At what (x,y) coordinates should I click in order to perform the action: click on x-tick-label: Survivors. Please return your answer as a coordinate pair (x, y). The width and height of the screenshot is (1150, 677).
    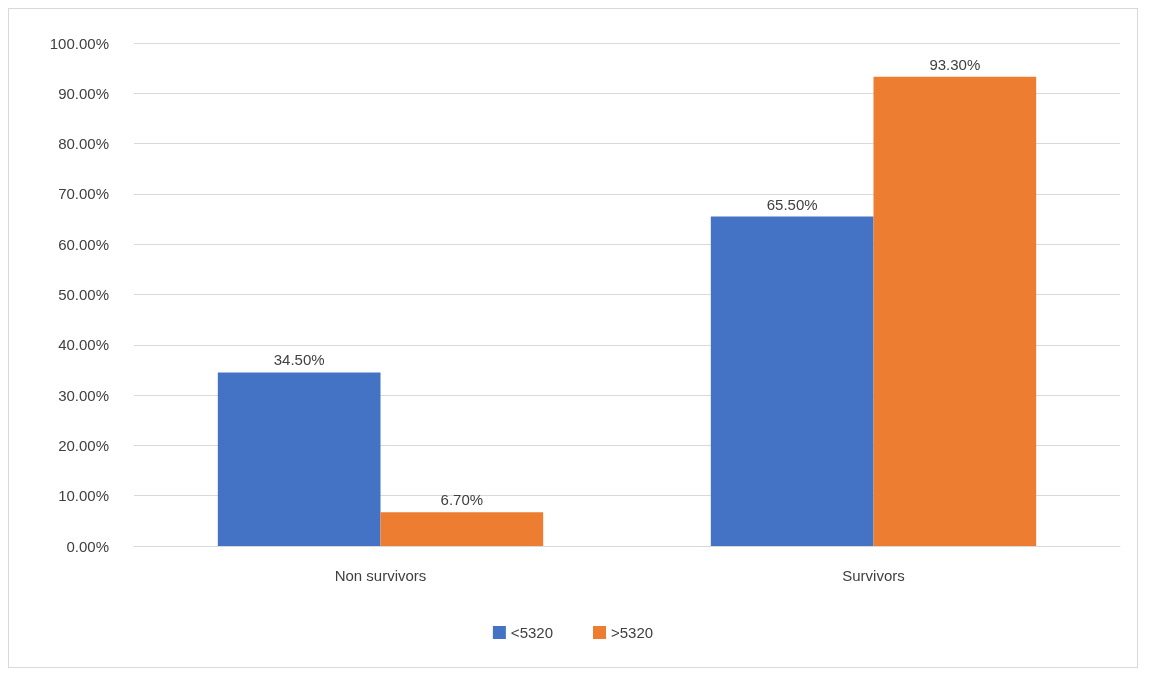
    Looking at the image, I should click on (873, 575).